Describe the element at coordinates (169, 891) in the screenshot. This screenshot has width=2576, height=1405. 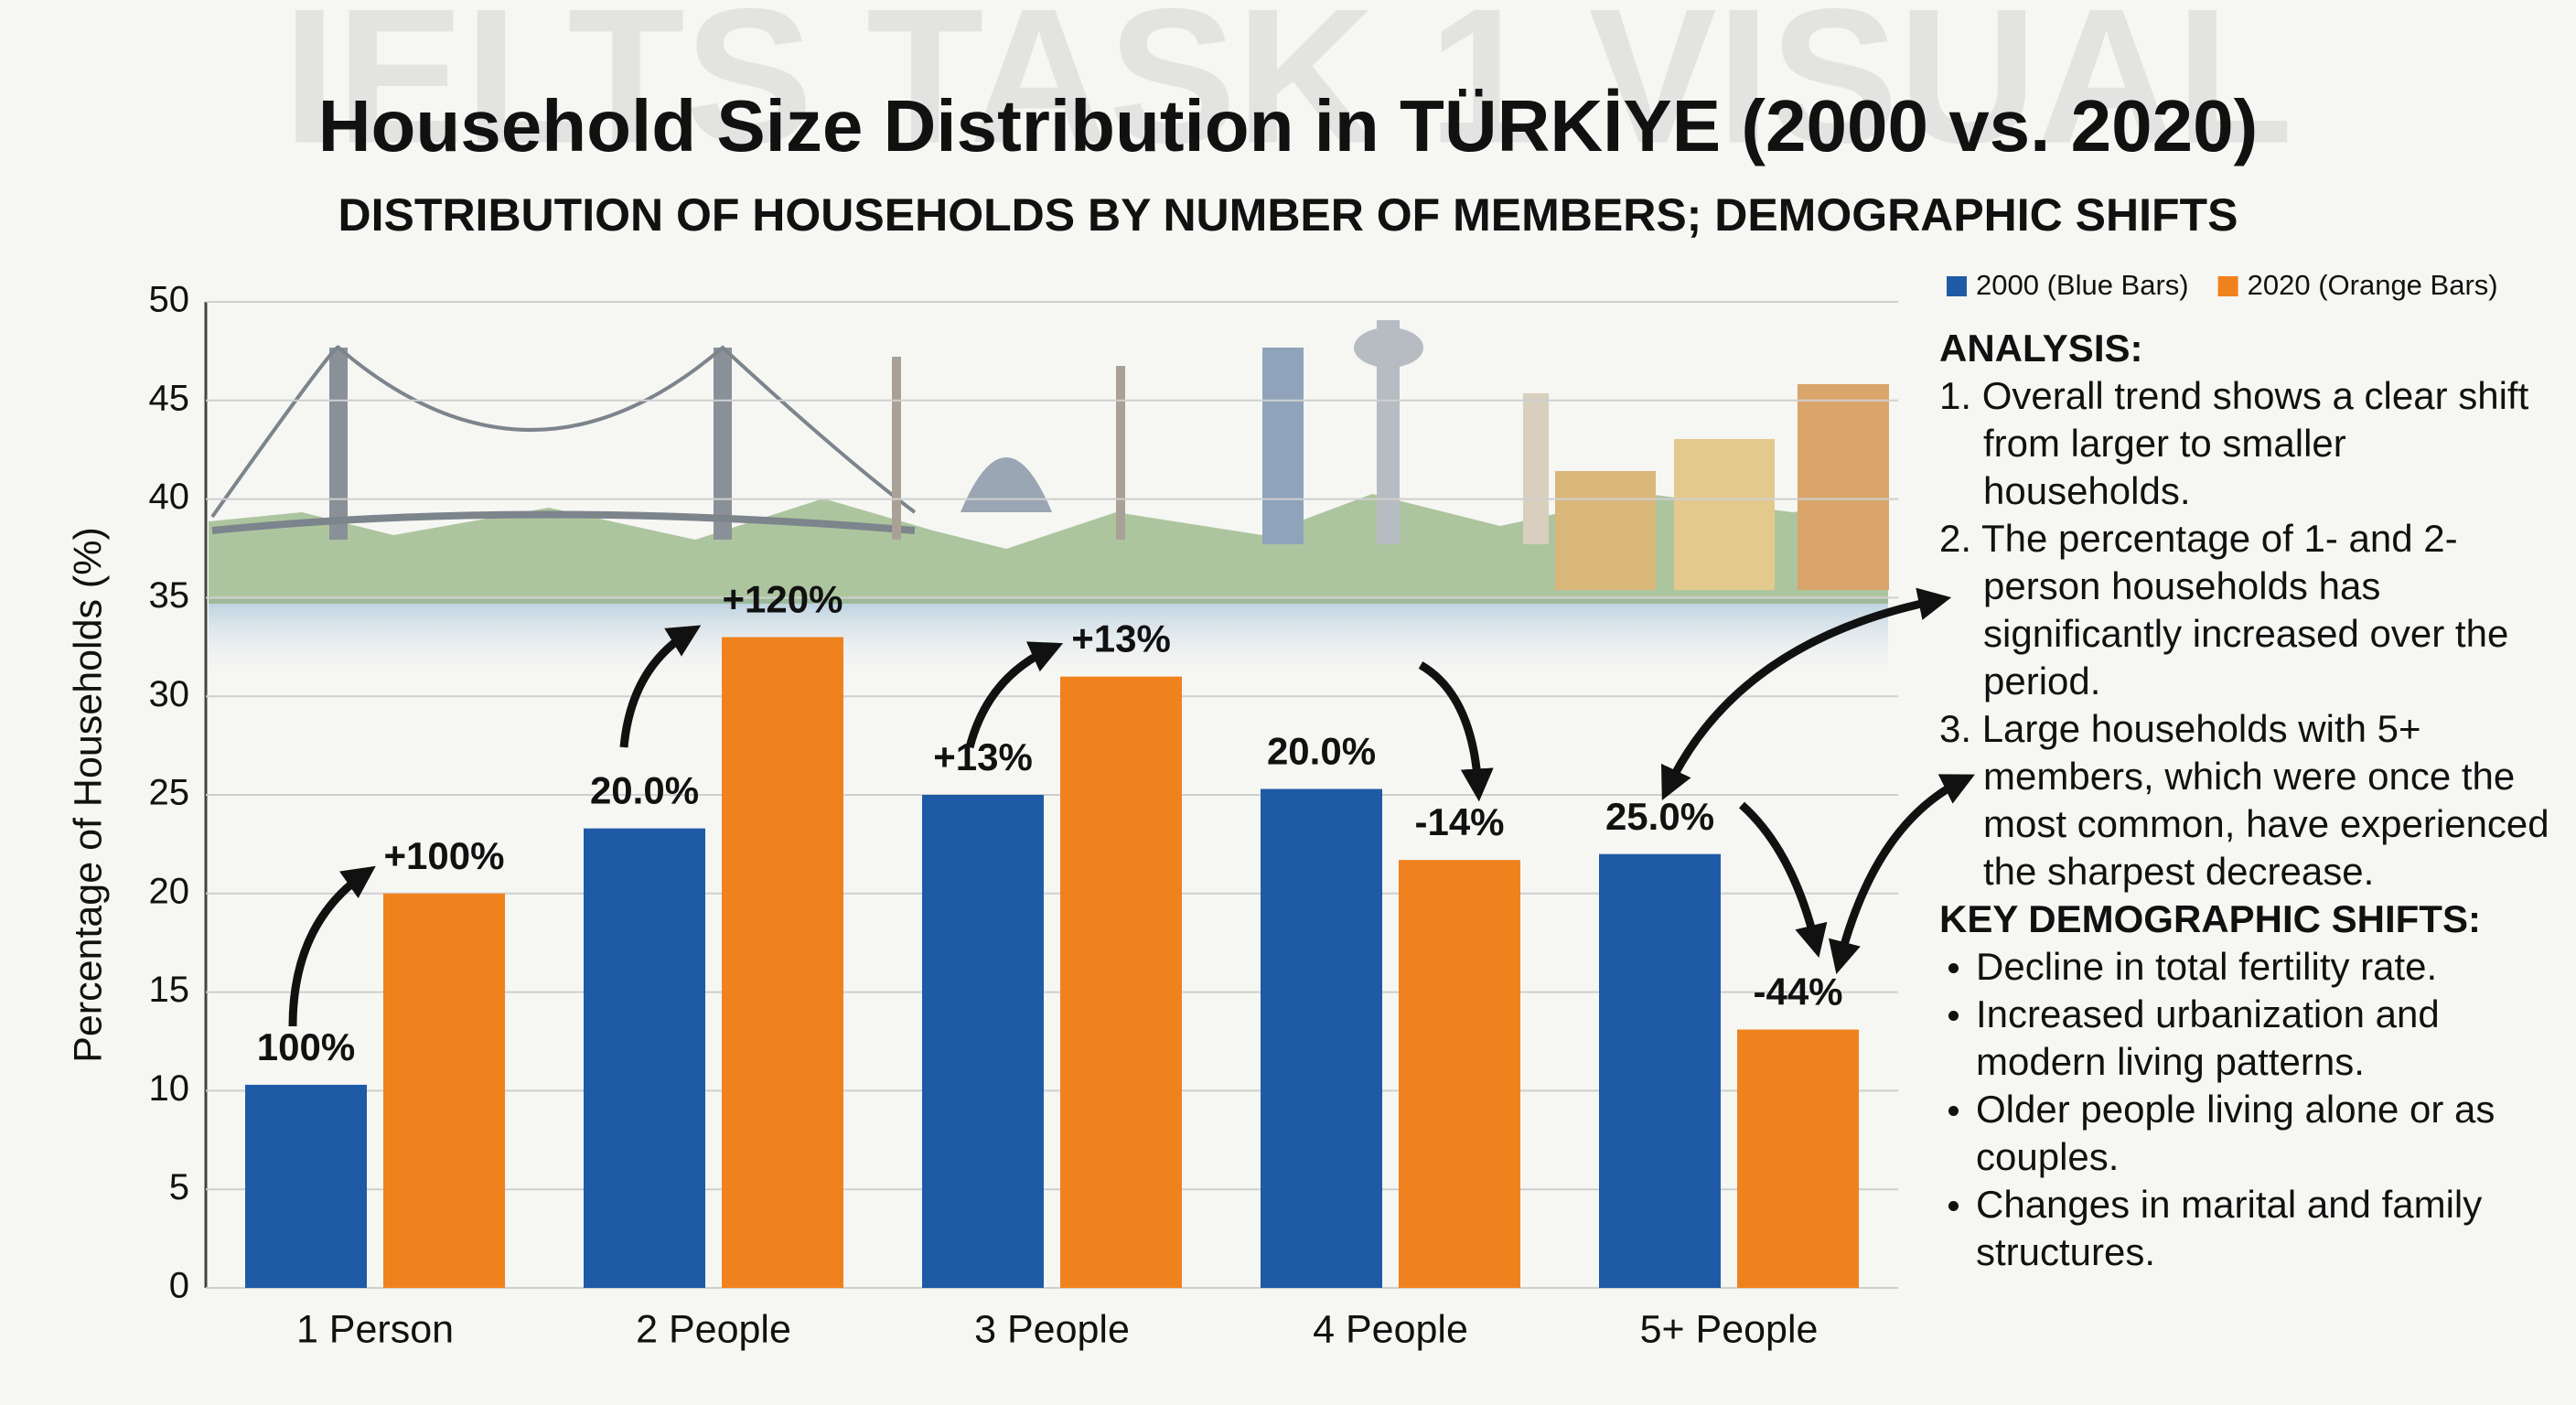
I see `y-tick-label: 20` at that location.